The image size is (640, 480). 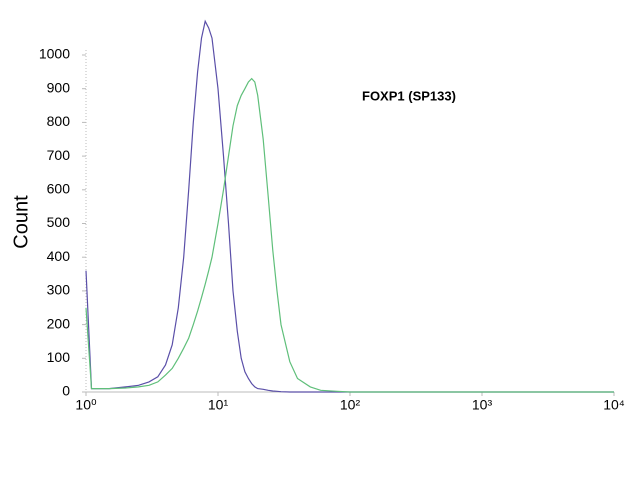 I want to click on y-tick-label: 600, so click(x=59, y=189).